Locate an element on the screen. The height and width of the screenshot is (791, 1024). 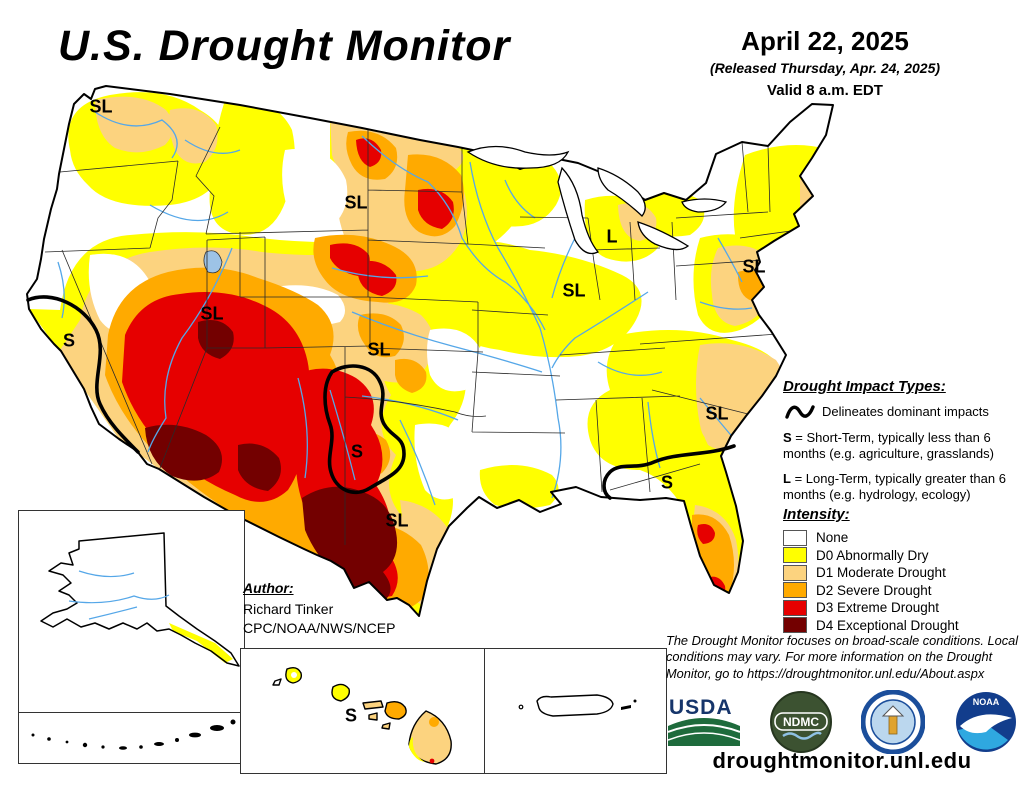
release-date: (Released Thursday, Apr. 24, 2025) is located at coordinates (825, 68).